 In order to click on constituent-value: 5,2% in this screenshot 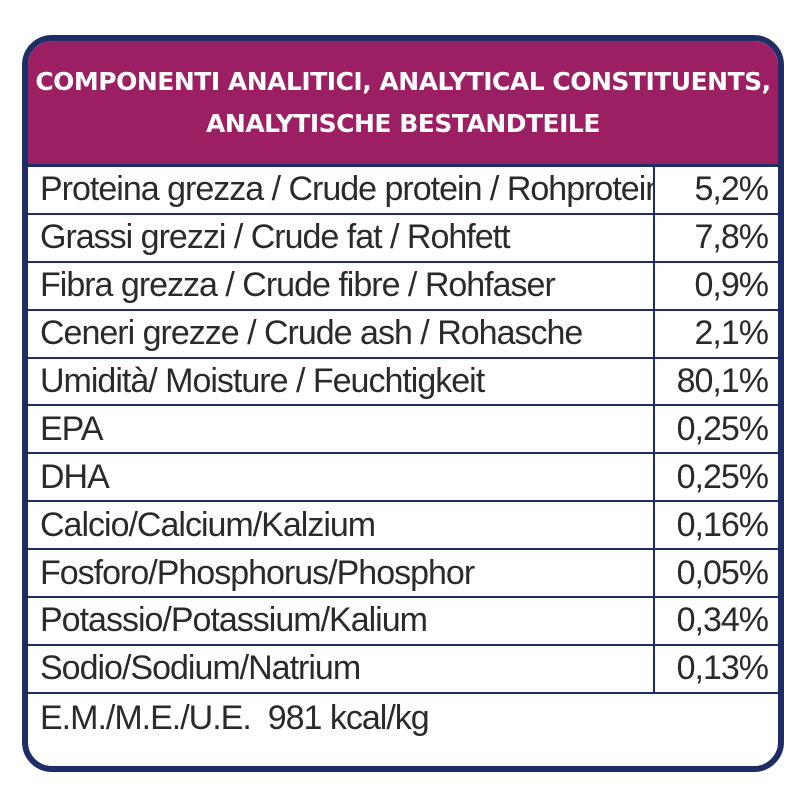, I will do `click(732, 189)`.